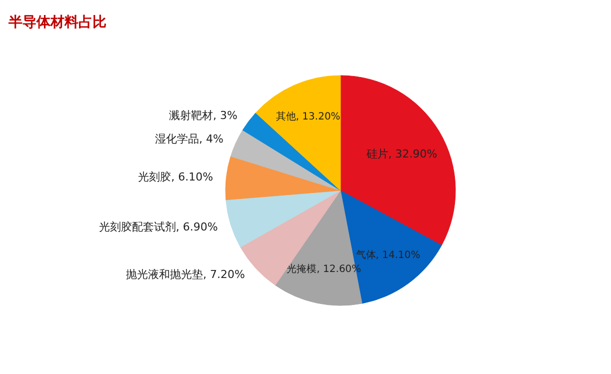  I want to click on slice-label: 湿化学品, 4%, so click(189, 139).